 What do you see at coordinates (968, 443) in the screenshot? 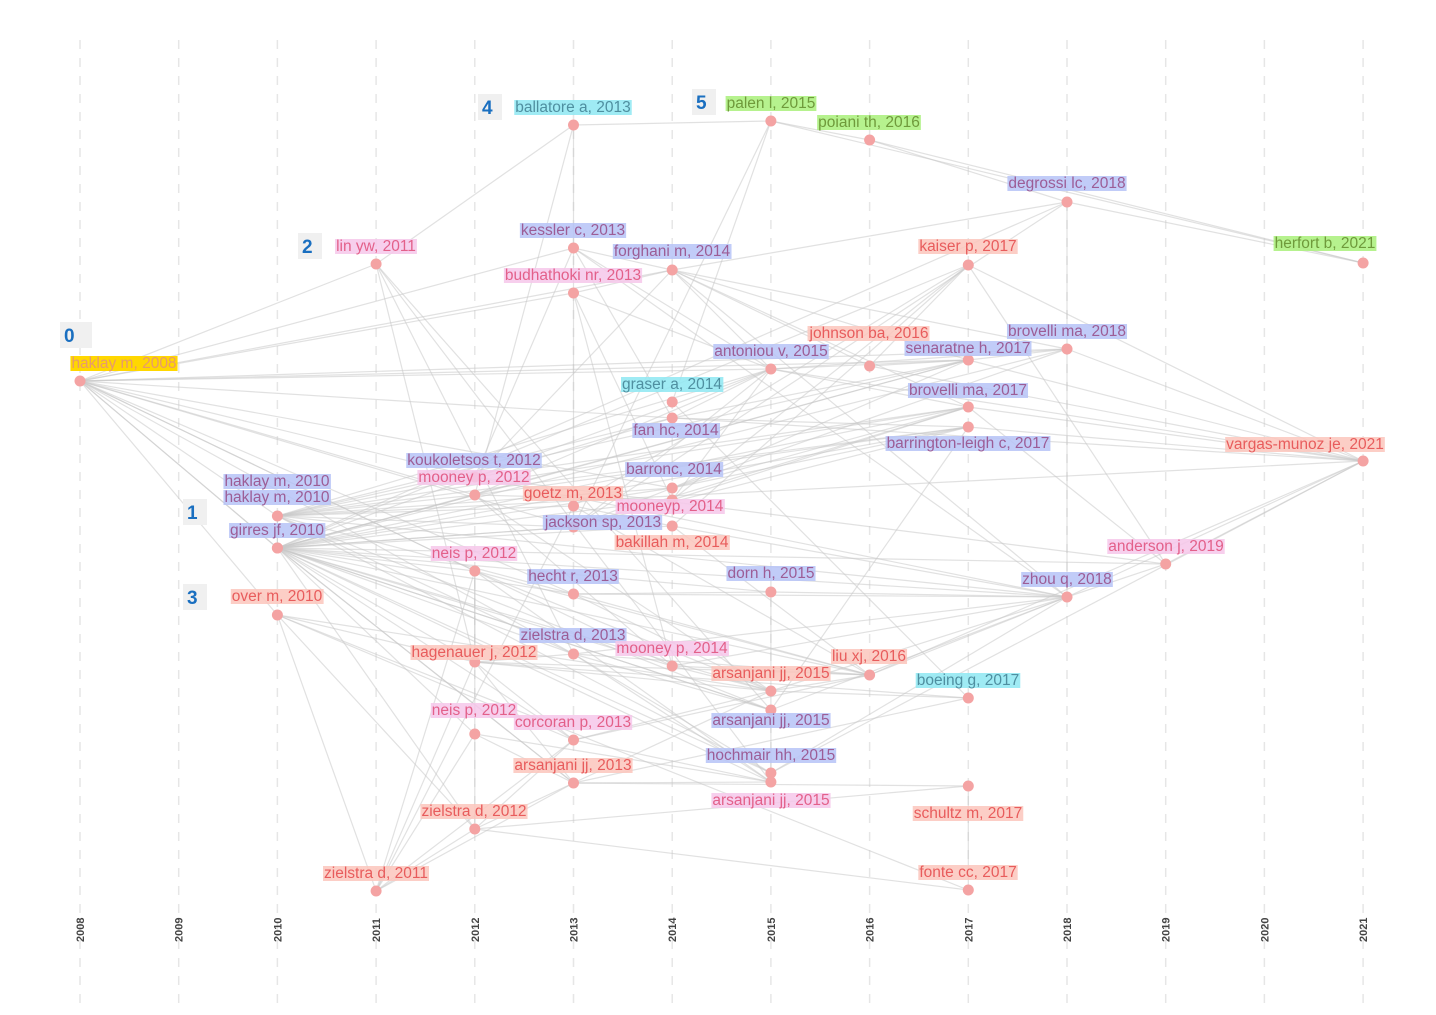
I see `paper-label: barrington-leigh c, 2017` at bounding box center [968, 443].